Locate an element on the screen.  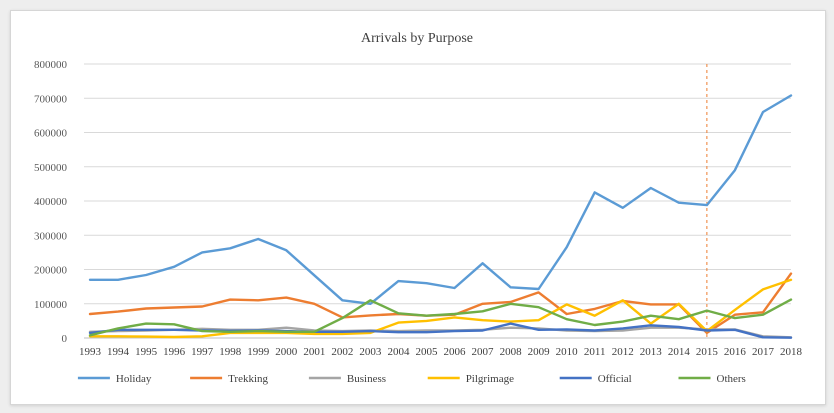
x-tick-label: 2011 is located at coordinates (595, 352).